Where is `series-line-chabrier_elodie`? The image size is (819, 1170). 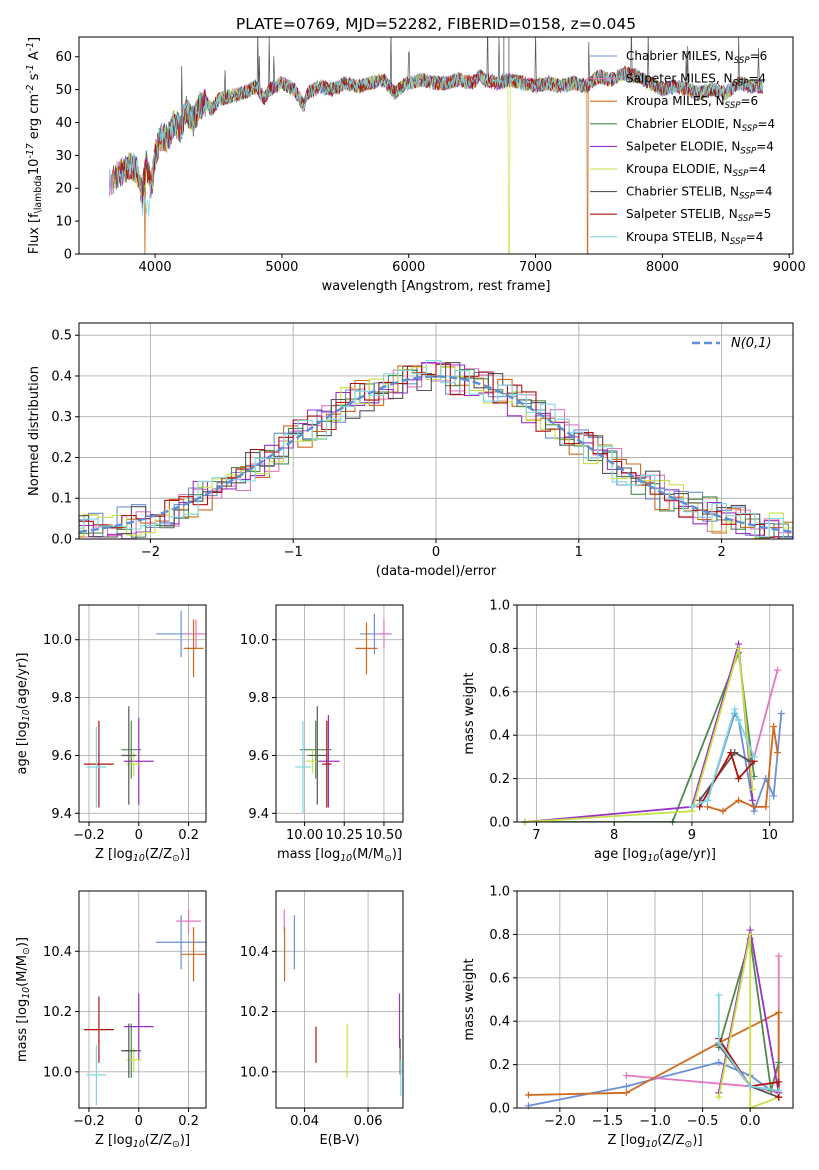
series-line-chabrier_elodie is located at coordinates (639, 737).